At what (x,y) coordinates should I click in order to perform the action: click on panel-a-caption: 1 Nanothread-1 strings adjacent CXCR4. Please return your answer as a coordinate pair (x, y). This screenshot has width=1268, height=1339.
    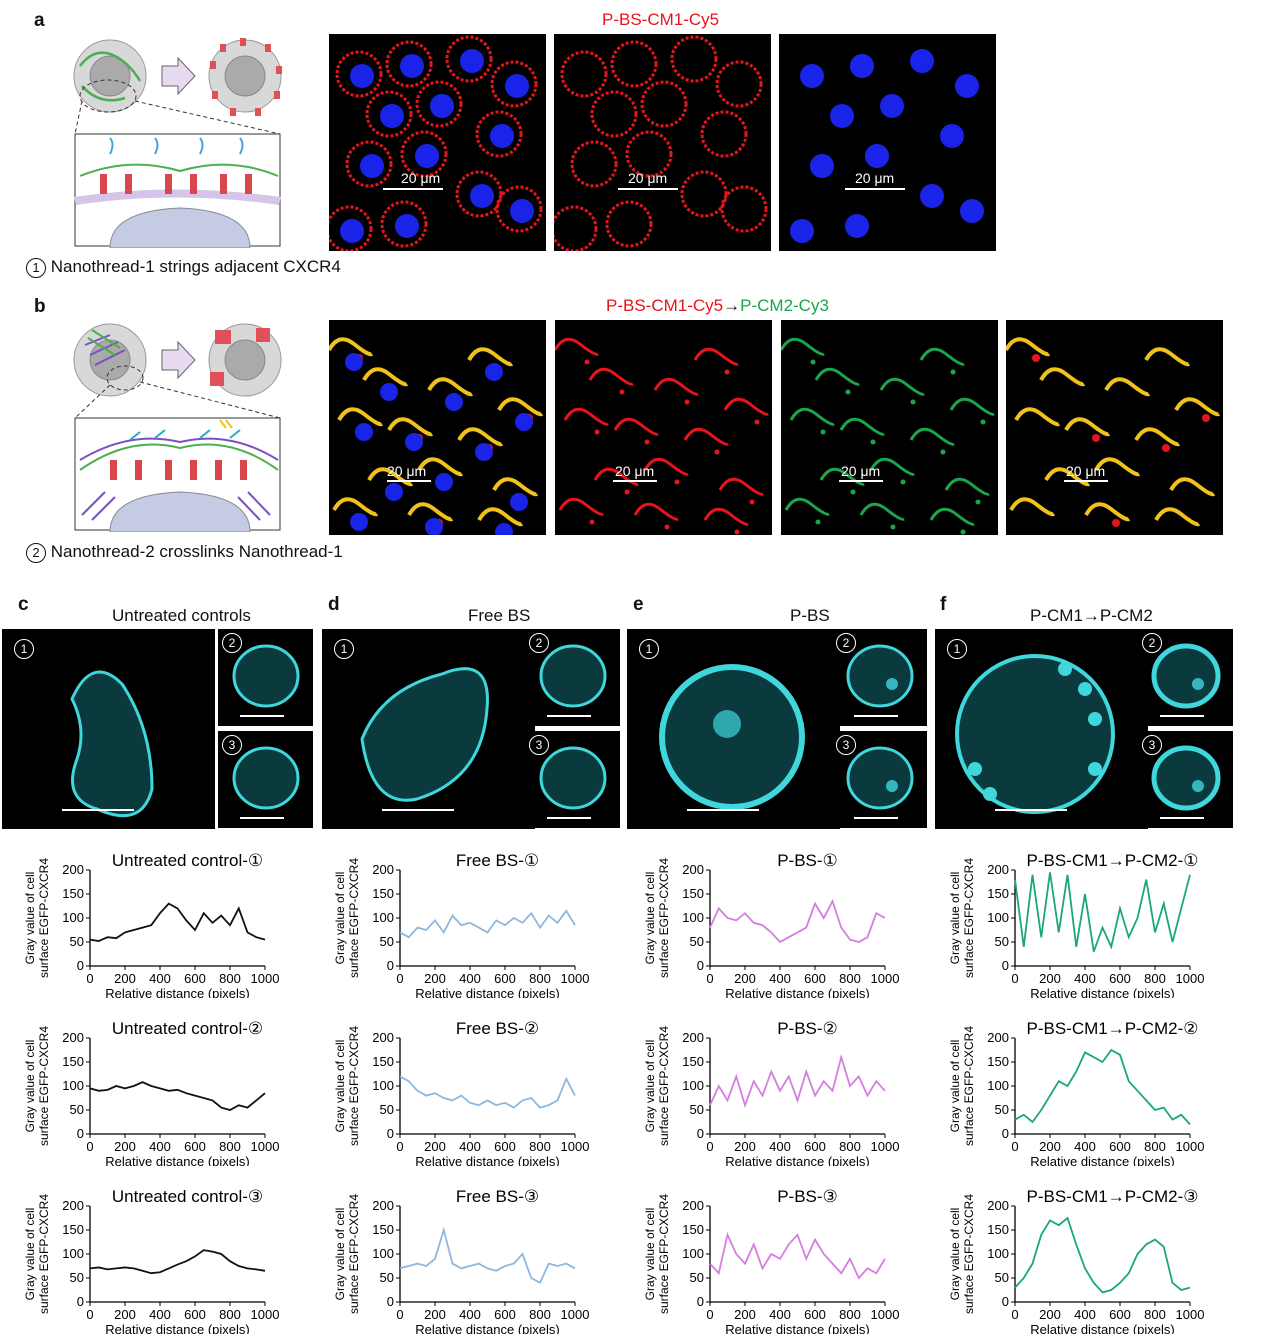
    Looking at the image, I should click on (183, 267).